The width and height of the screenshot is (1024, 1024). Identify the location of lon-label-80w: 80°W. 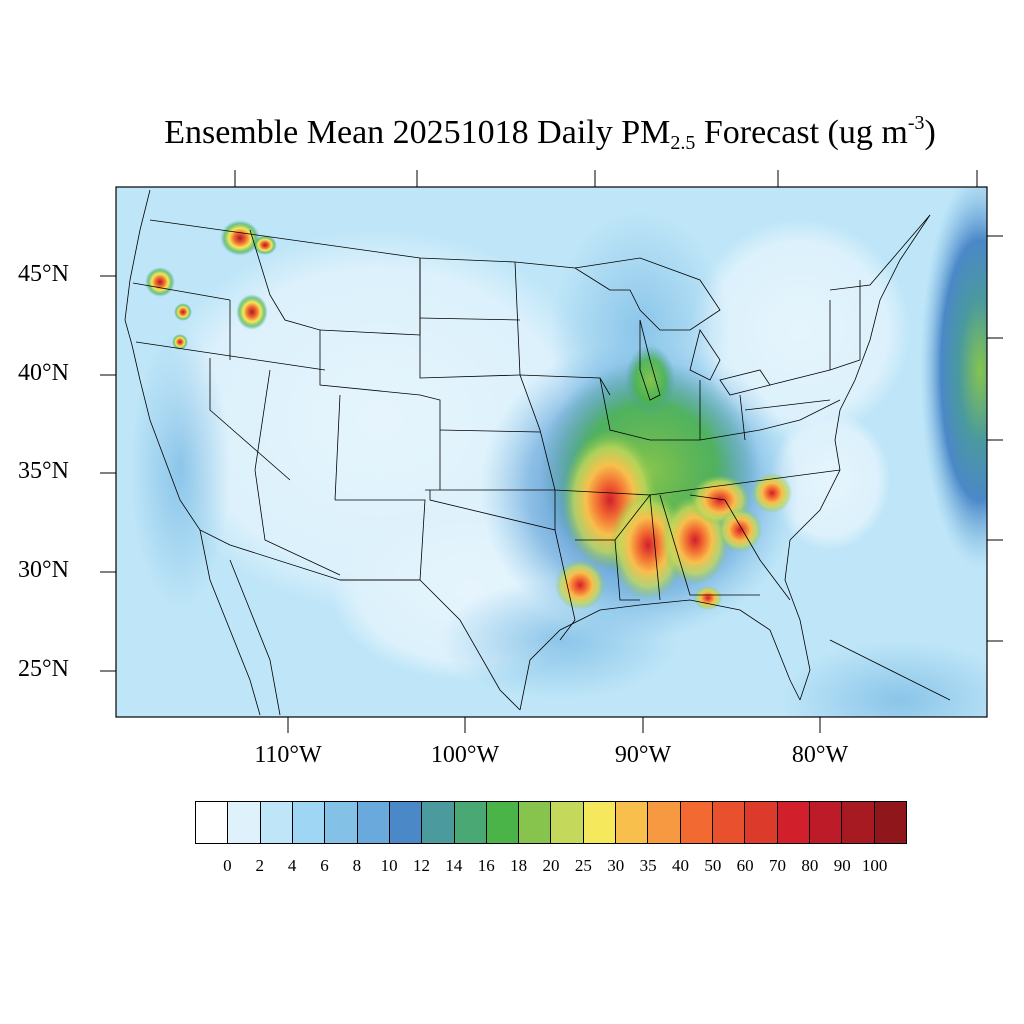
(820, 755).